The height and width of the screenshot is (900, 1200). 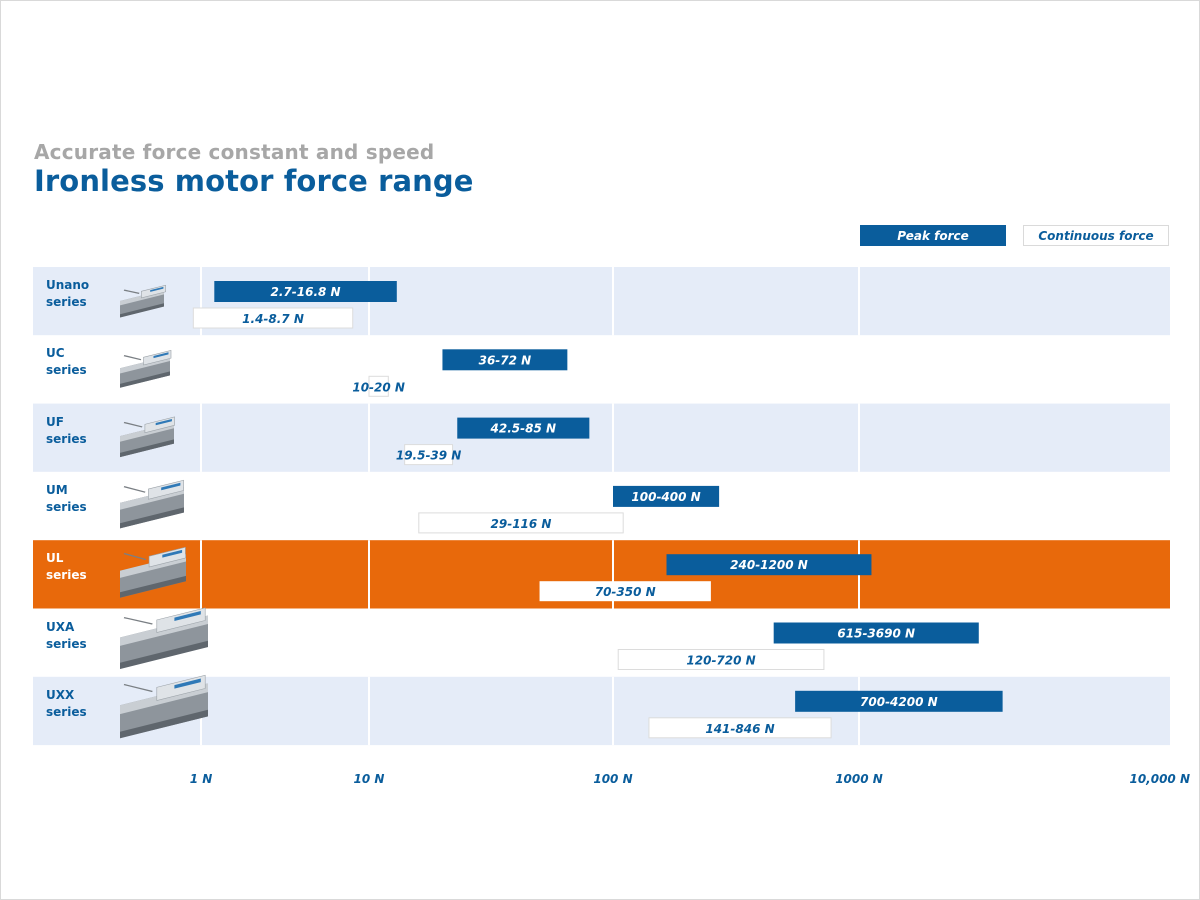 I want to click on row-label: Unano series, so click(x=76, y=294).